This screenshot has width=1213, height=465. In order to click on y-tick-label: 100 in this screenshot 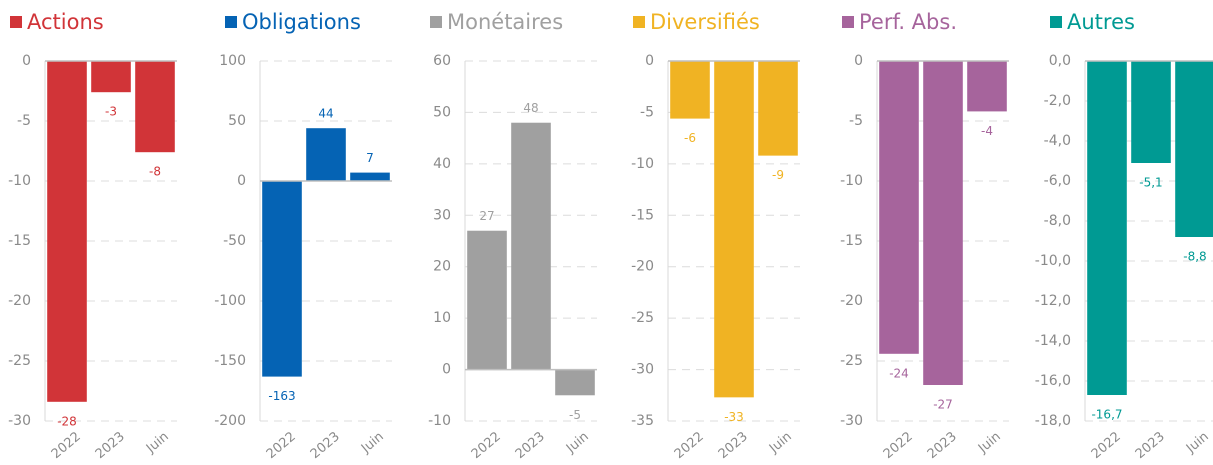, I will do `click(232, 61)`.